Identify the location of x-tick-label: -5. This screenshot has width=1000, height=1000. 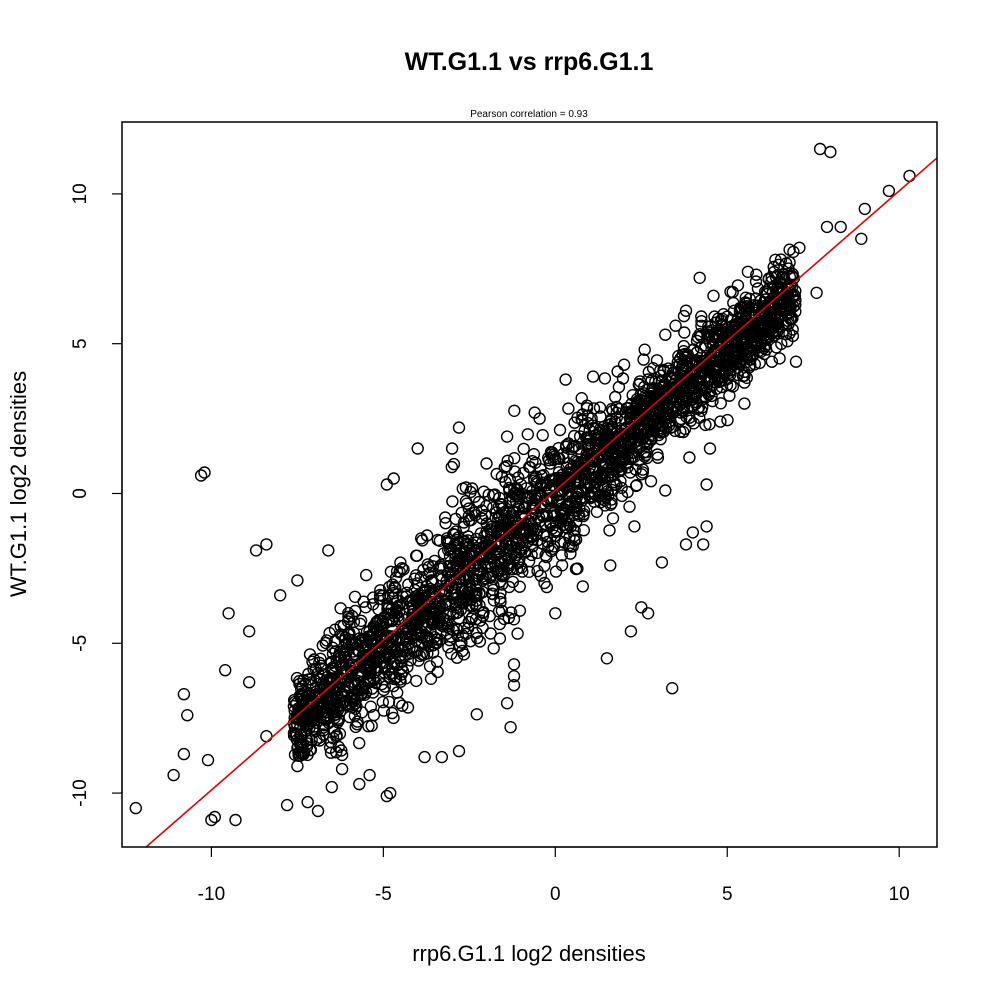
(383, 894).